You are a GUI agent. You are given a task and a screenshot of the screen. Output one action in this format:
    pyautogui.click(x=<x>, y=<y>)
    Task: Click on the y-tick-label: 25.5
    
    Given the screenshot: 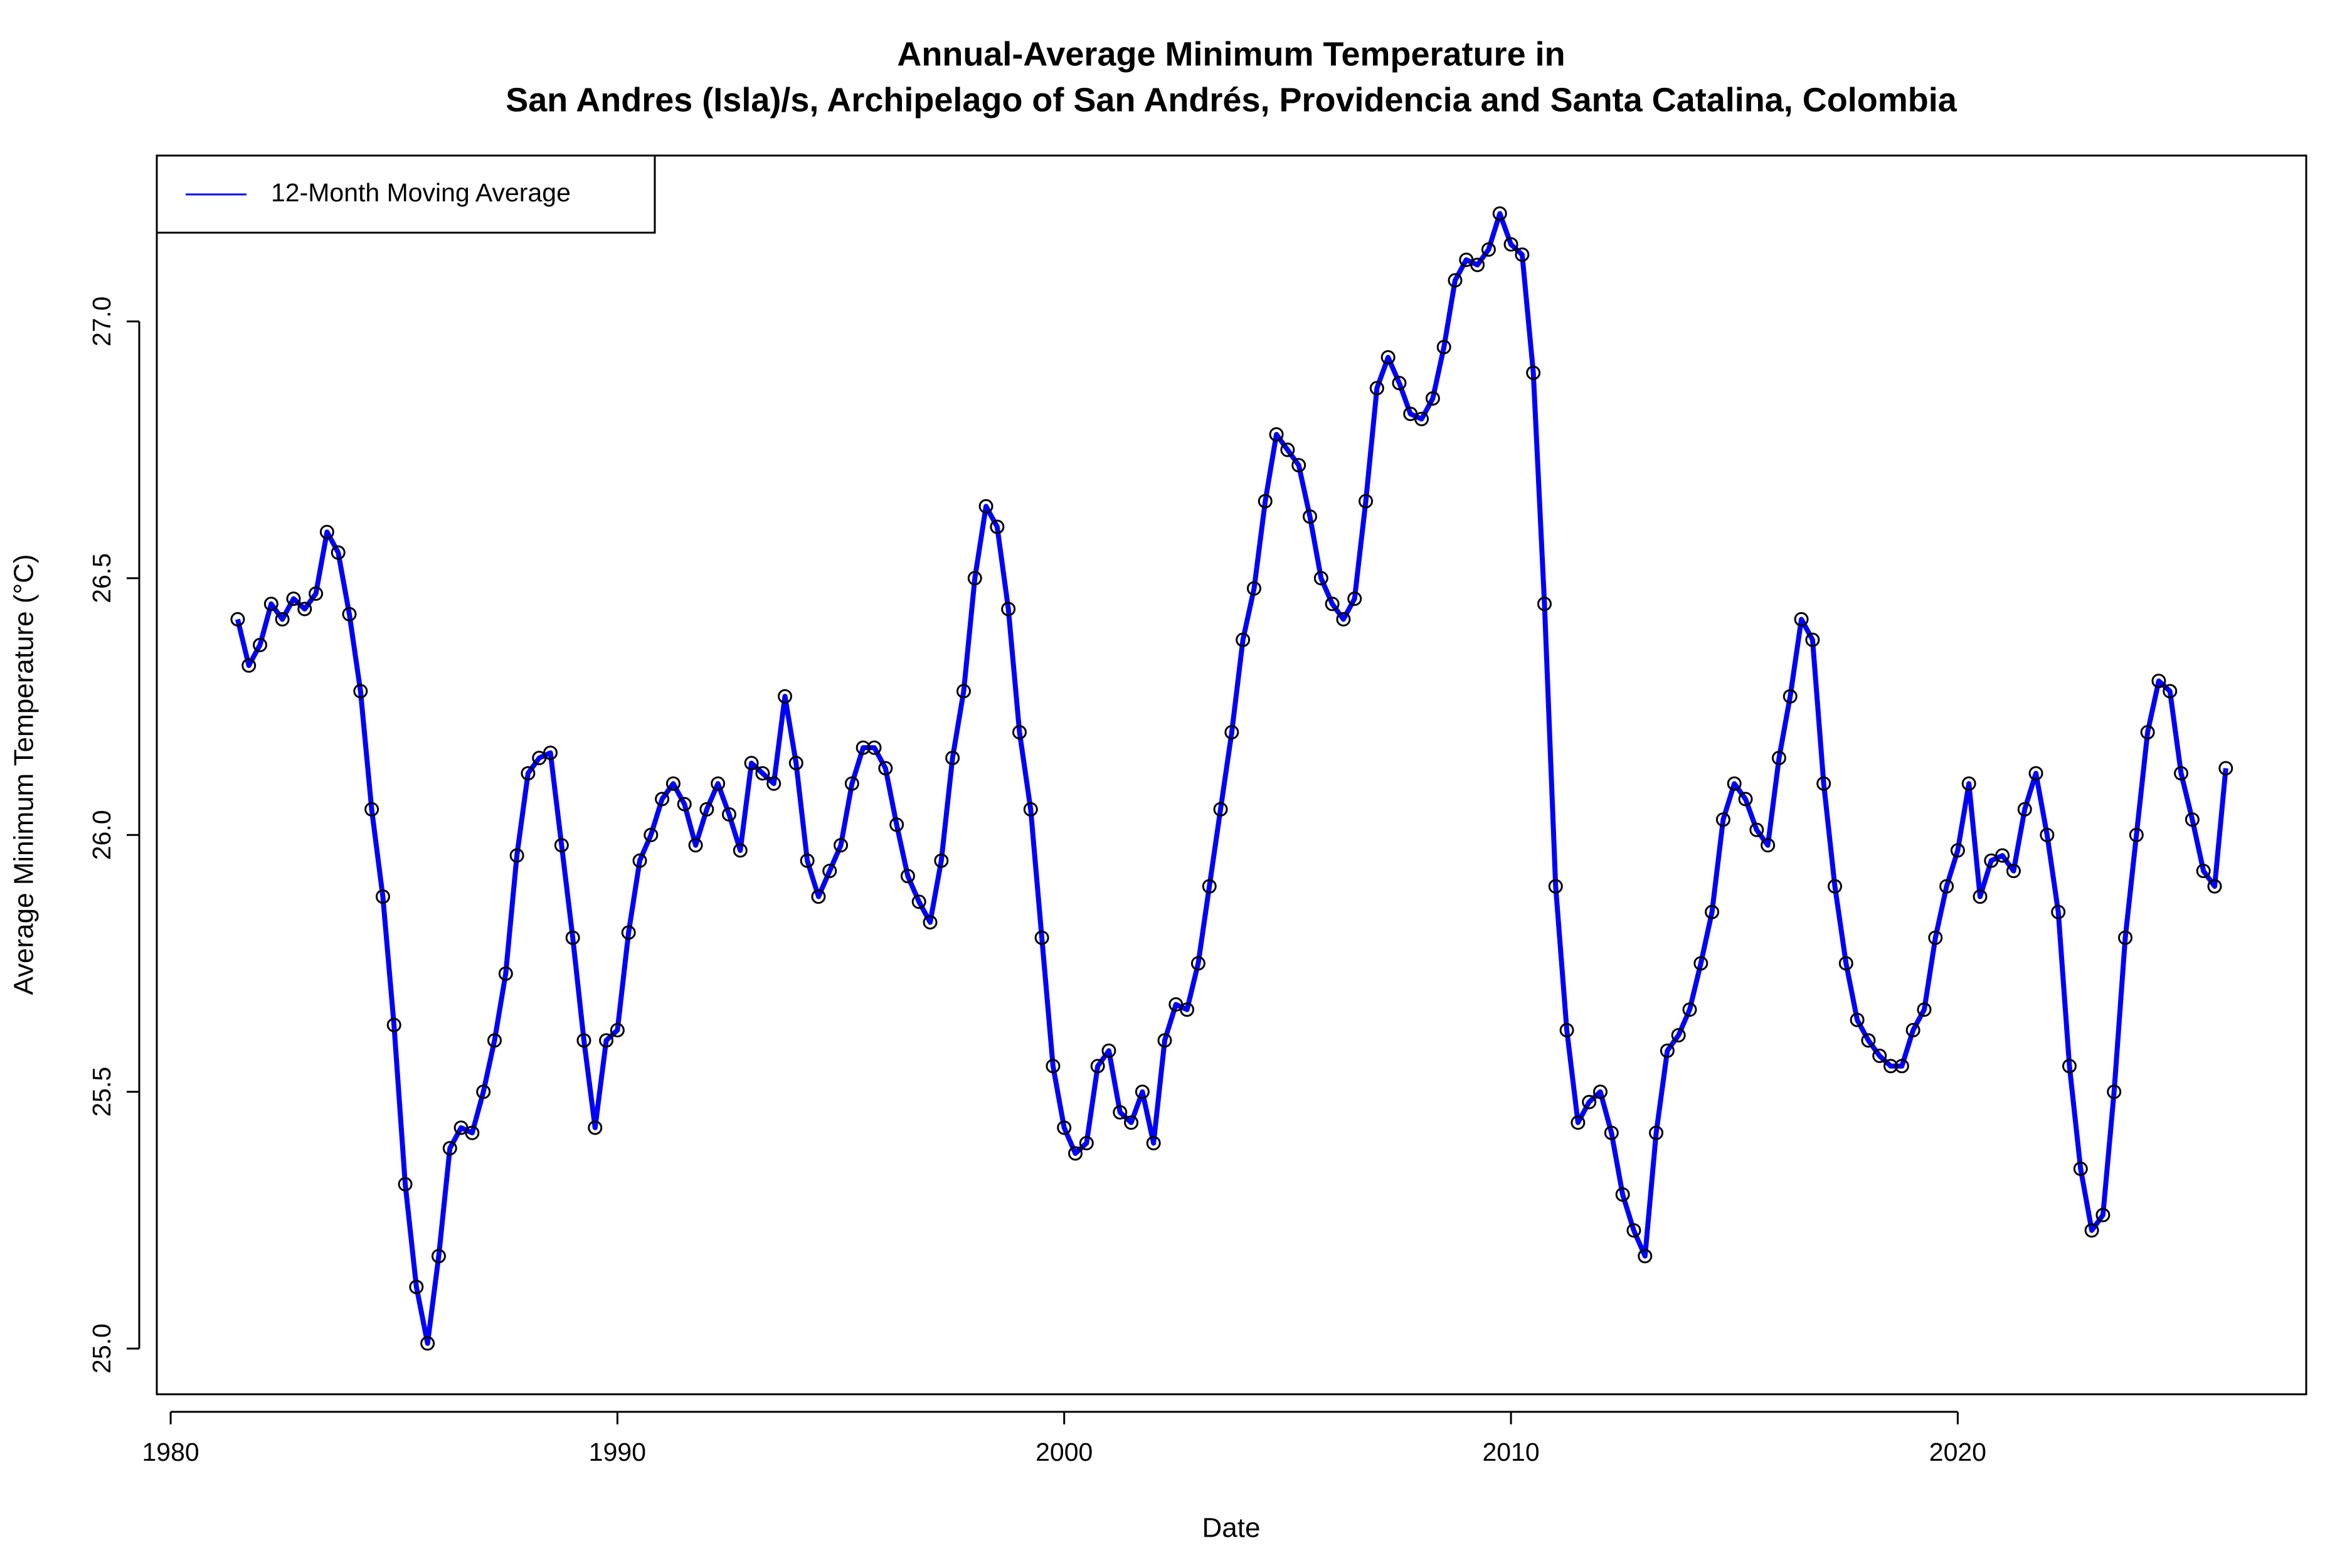 What is the action you would take?
    pyautogui.click(x=101, y=1092)
    